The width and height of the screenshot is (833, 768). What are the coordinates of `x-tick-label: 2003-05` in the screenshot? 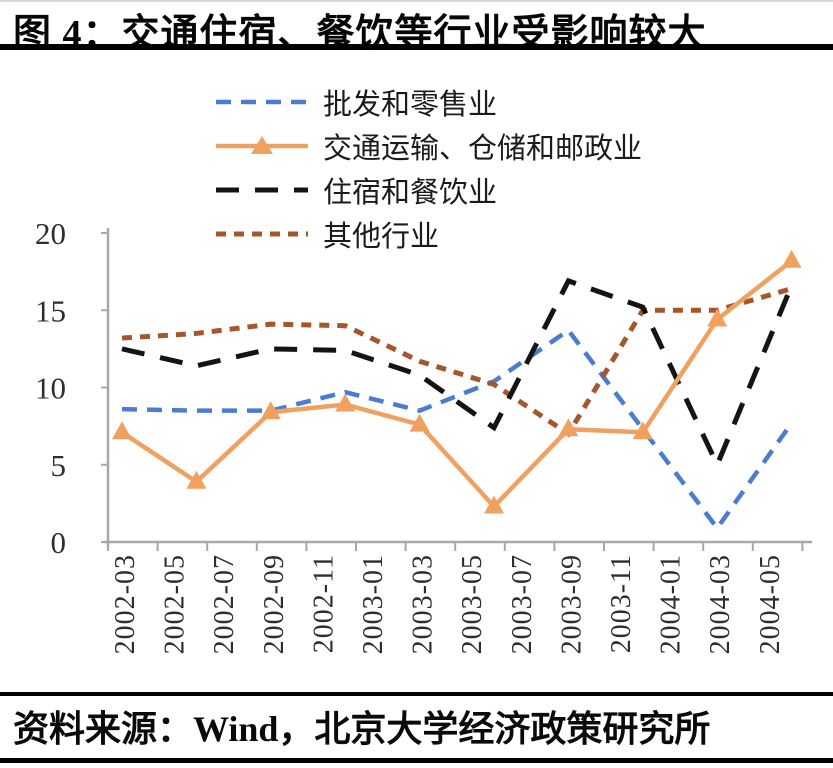 It's located at (472, 604).